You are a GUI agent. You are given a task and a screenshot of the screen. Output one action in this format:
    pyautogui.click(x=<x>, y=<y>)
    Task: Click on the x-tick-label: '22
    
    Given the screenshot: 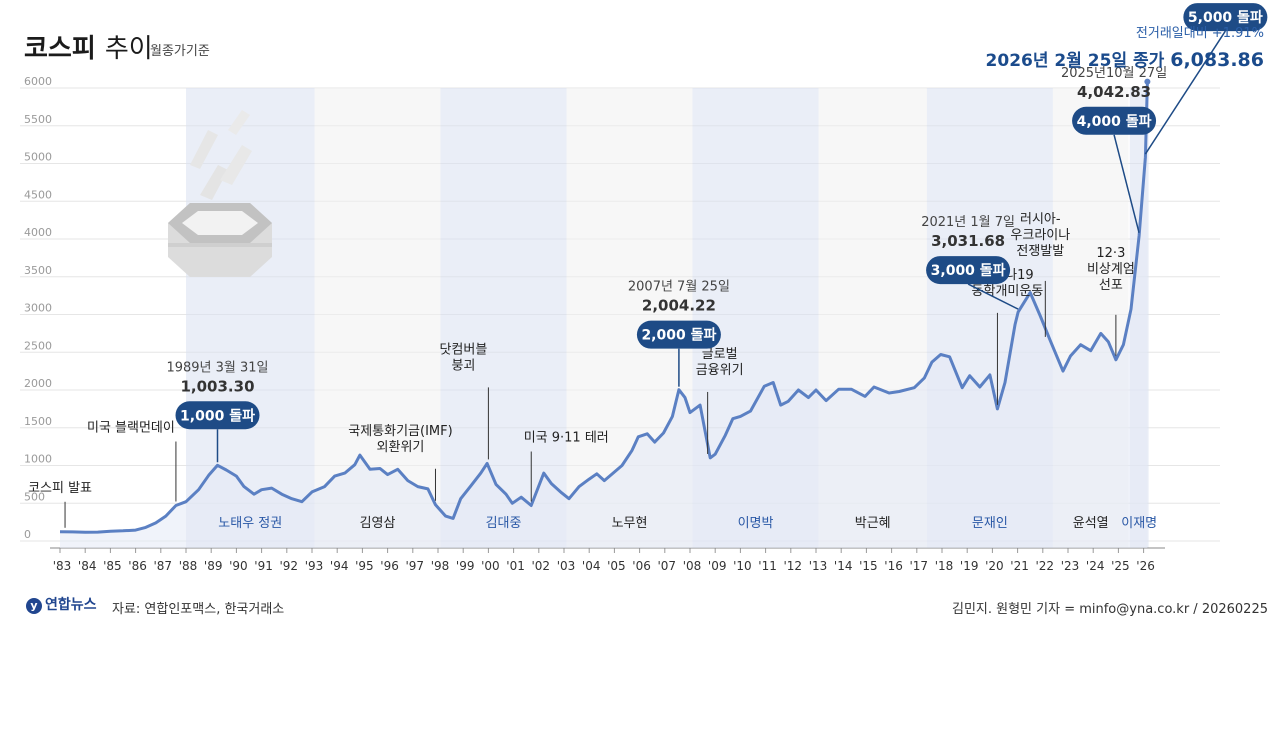 What is the action you would take?
    pyautogui.click(x=1045, y=566)
    